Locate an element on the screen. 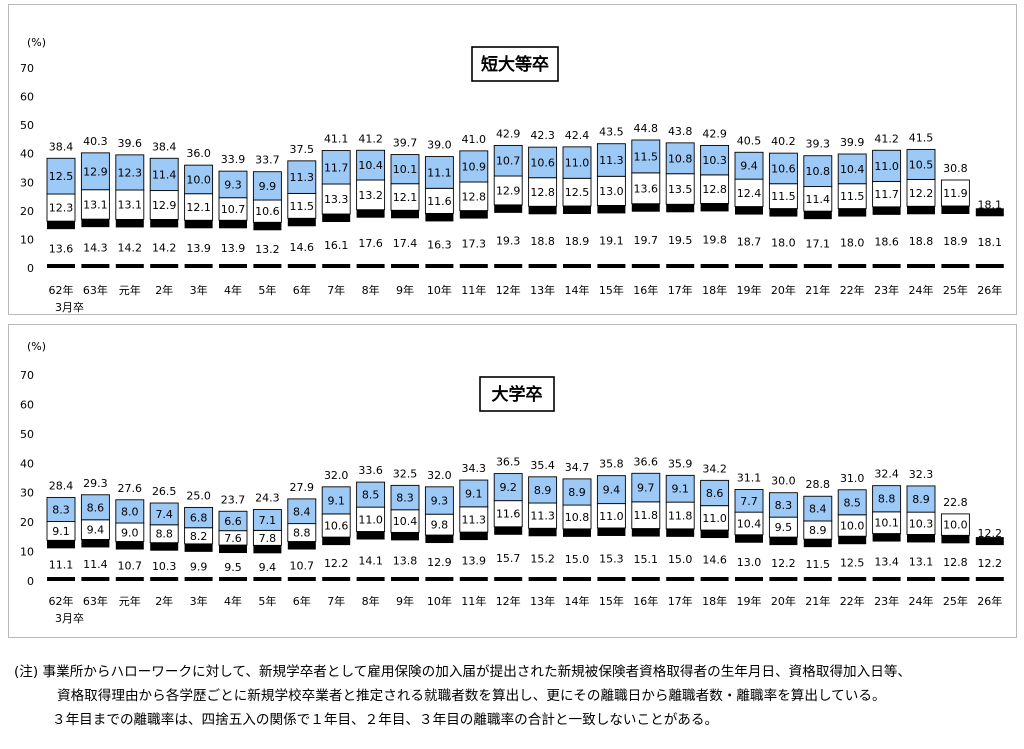 This screenshot has height=749, width=1024. x-tick-label: 62年 is located at coordinates (61, 601).